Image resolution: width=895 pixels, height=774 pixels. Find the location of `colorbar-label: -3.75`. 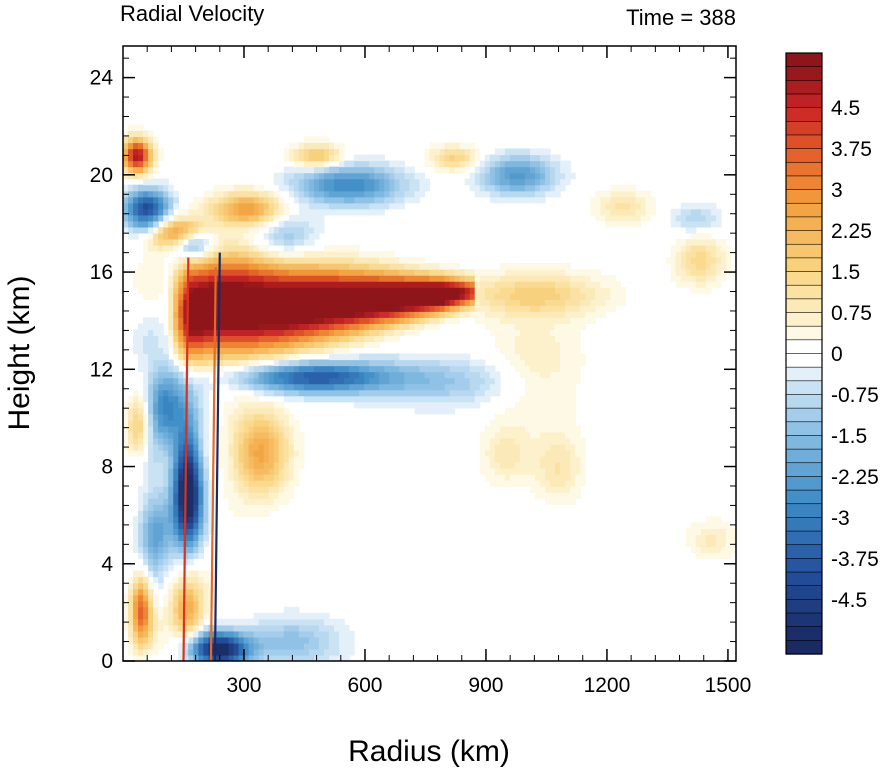

colorbar-label: -3.75 is located at coordinates (855, 559).